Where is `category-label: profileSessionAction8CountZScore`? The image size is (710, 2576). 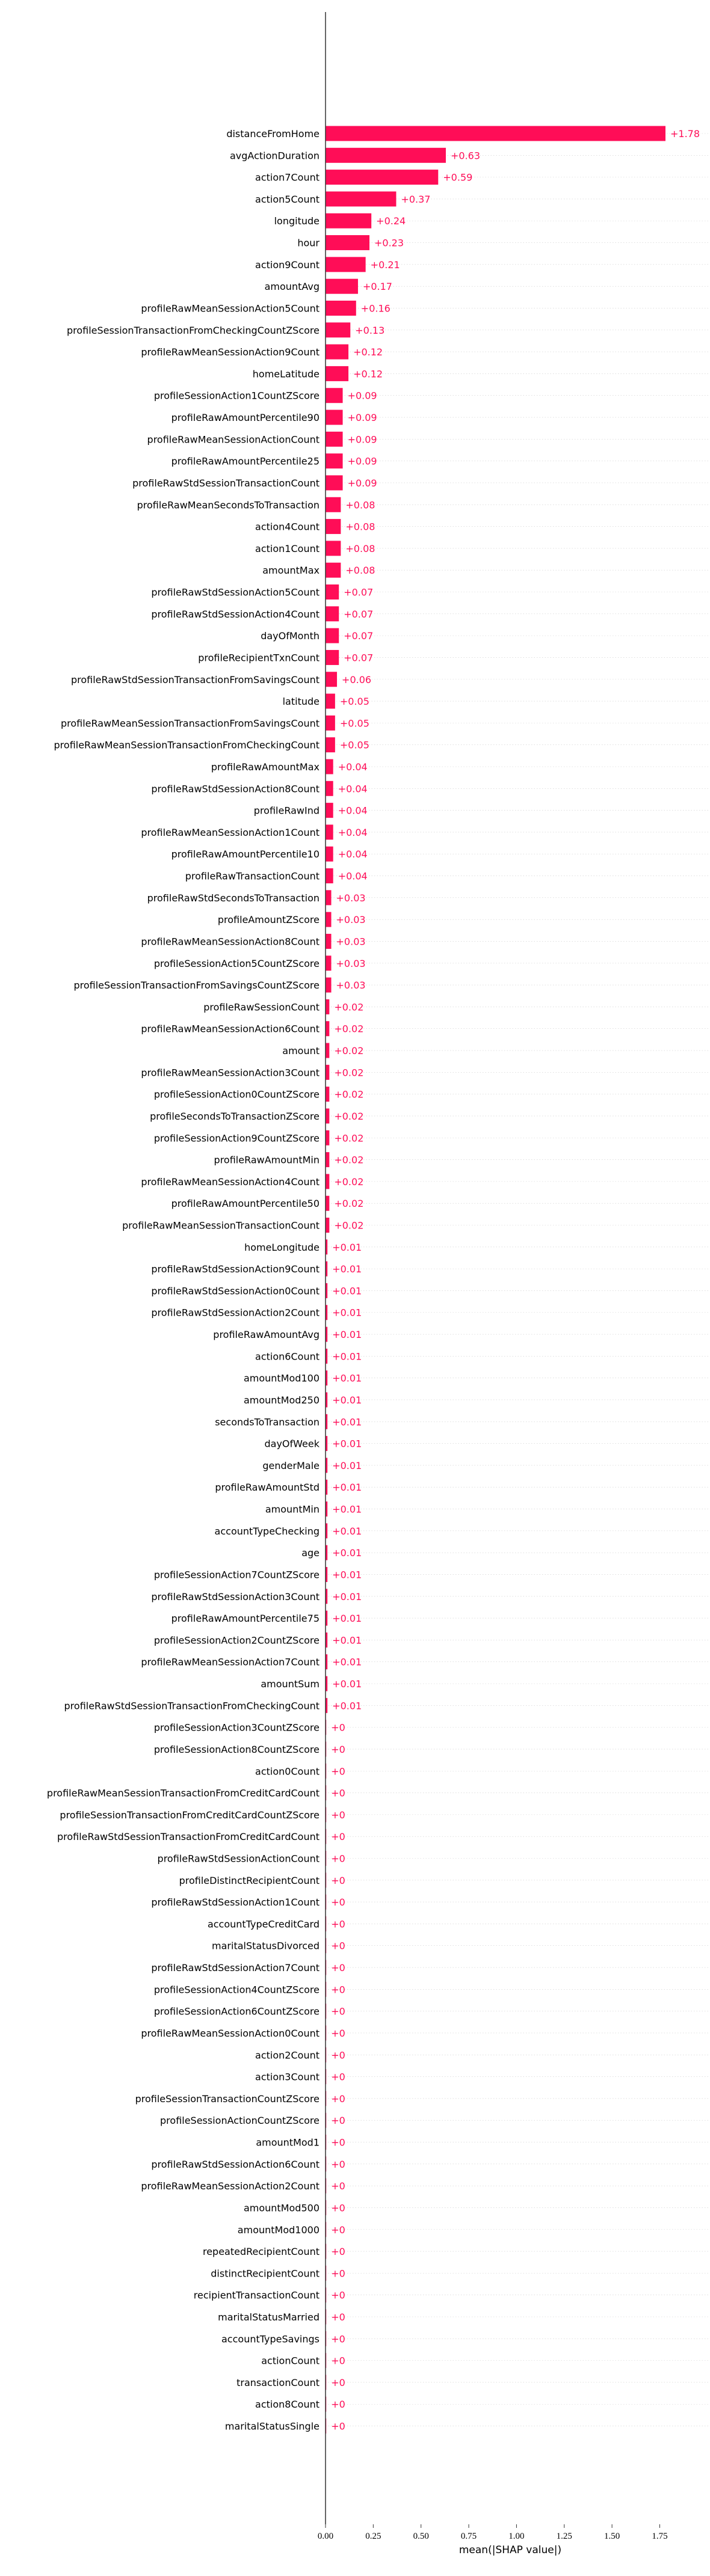 category-label: profileSessionAction8CountZScore is located at coordinates (237, 1749).